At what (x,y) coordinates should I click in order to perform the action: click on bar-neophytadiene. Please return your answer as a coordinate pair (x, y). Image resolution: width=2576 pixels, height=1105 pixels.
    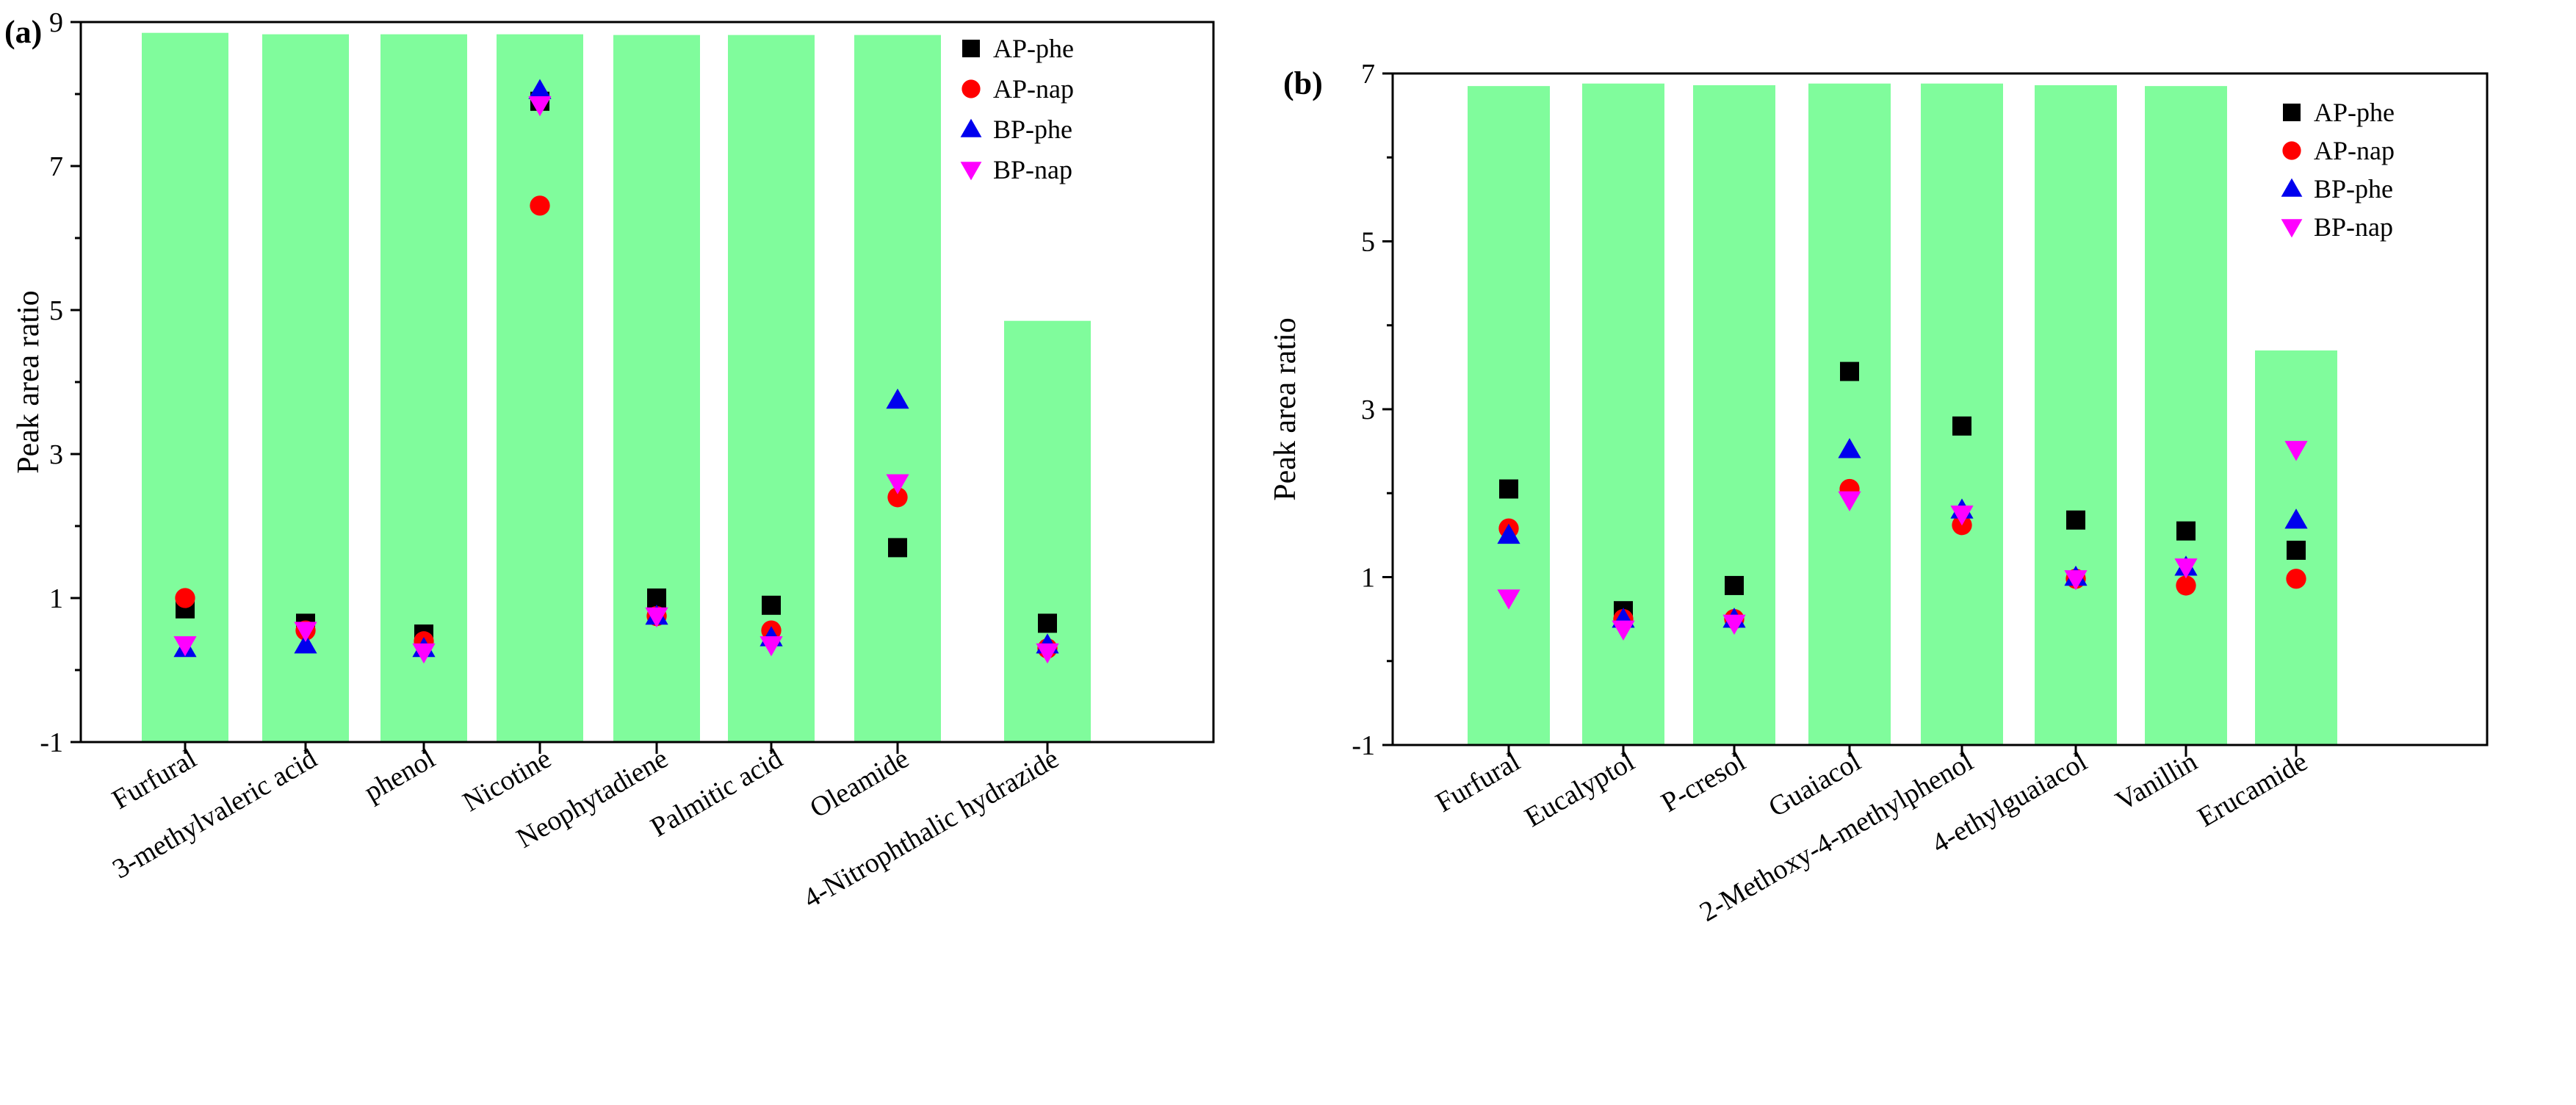
    Looking at the image, I should click on (657, 388).